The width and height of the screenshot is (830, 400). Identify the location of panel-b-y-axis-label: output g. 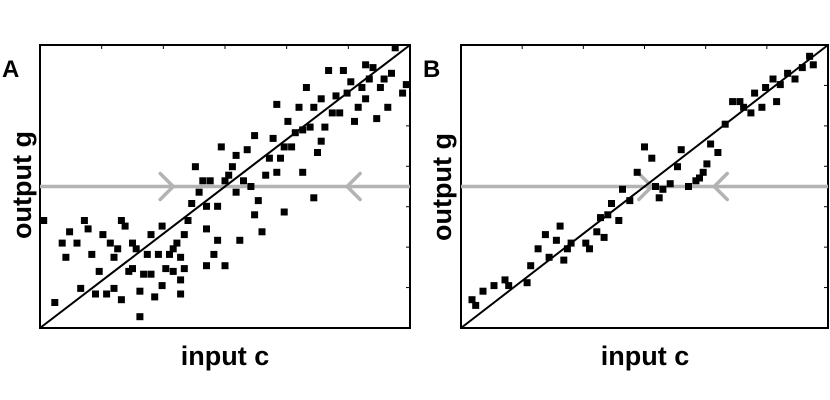
(442, 187).